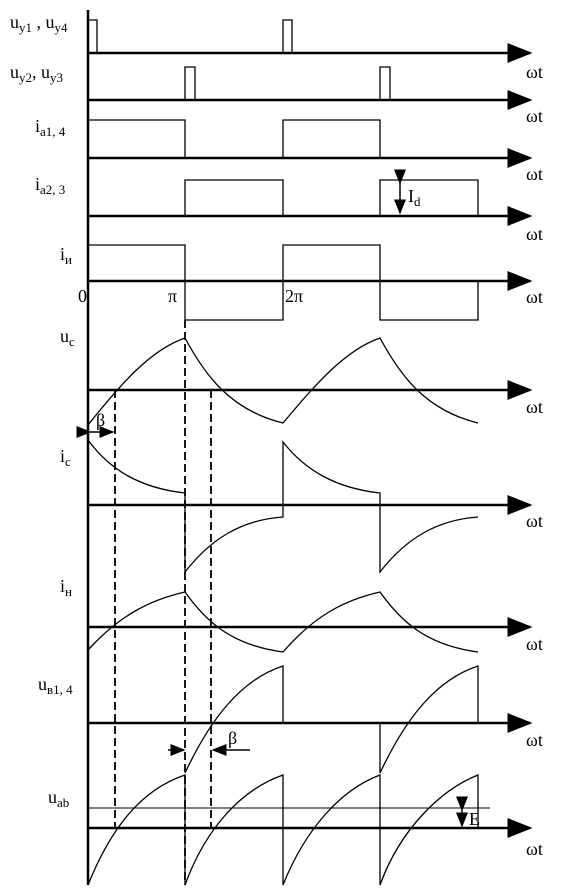  What do you see at coordinates (294, 296) in the screenshot?
I see `phase-tick: 2π` at bounding box center [294, 296].